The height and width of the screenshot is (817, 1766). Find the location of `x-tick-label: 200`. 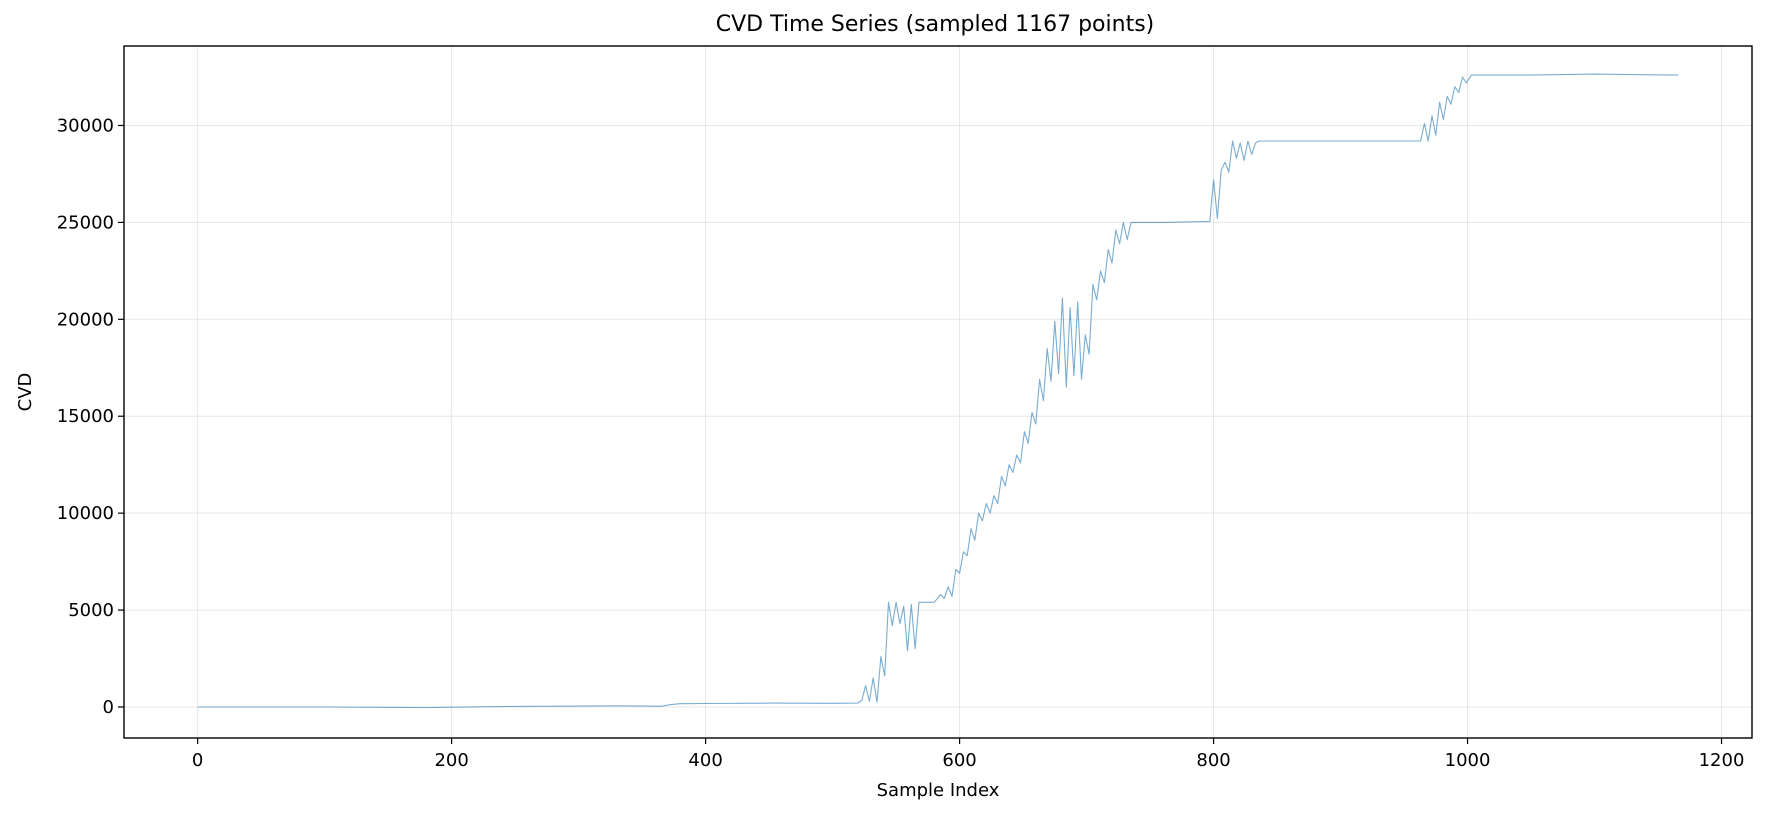

x-tick-label: 200 is located at coordinates (451, 760).